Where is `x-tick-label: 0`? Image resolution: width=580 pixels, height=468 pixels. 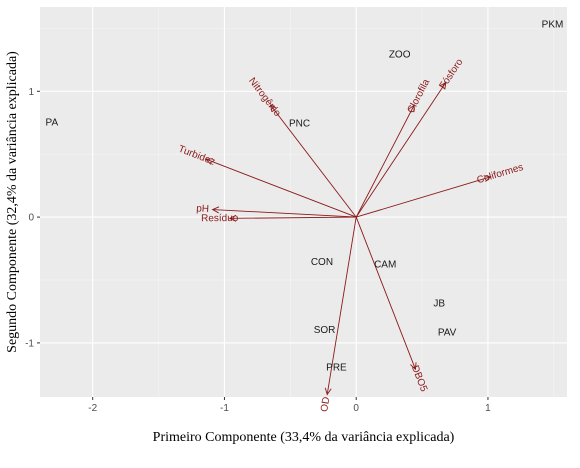
x-tick-label: 0 is located at coordinates (356, 408).